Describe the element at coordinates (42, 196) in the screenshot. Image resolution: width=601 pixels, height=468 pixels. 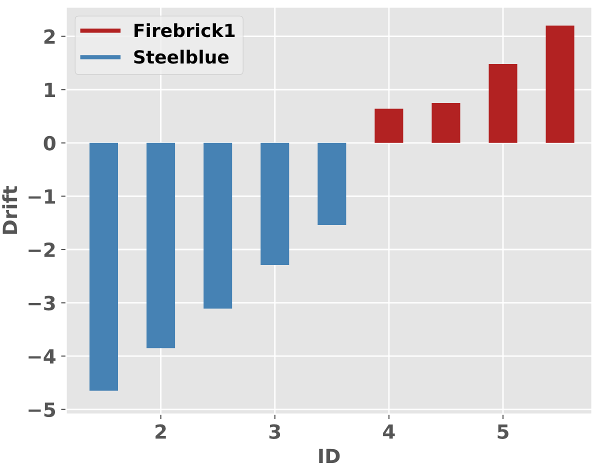
I see `y-tick-label: −1` at that location.